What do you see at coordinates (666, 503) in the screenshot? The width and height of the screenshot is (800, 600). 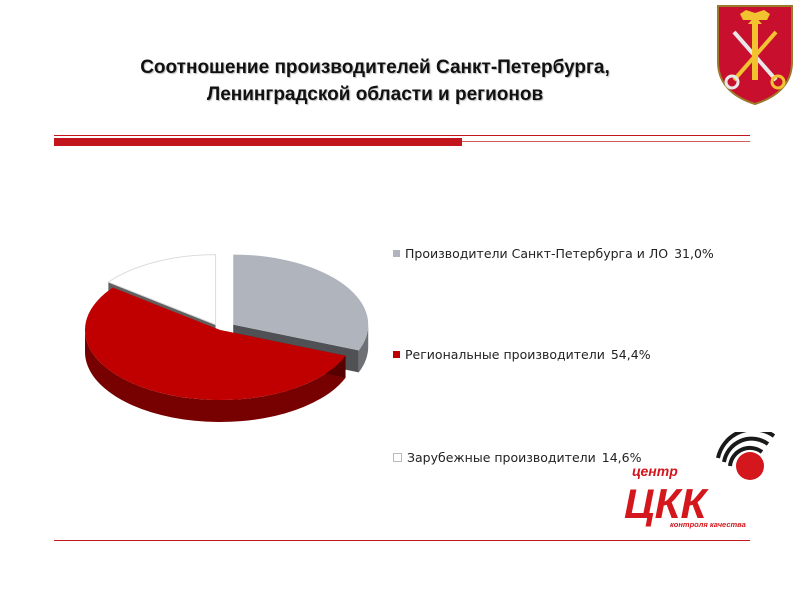 I see `ckk-logo-main-text: ЦКК` at bounding box center [666, 503].